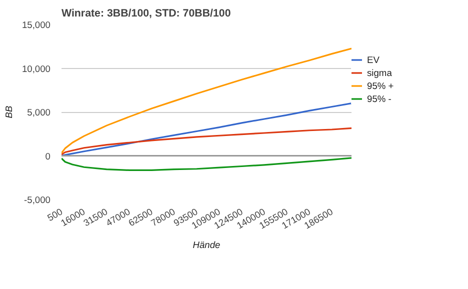 The width and height of the screenshot is (468, 289). Describe the element at coordinates (146, 14) in the screenshot. I see `chart-title: Winrate: 3BB/100, STD: 70BB/100` at that location.